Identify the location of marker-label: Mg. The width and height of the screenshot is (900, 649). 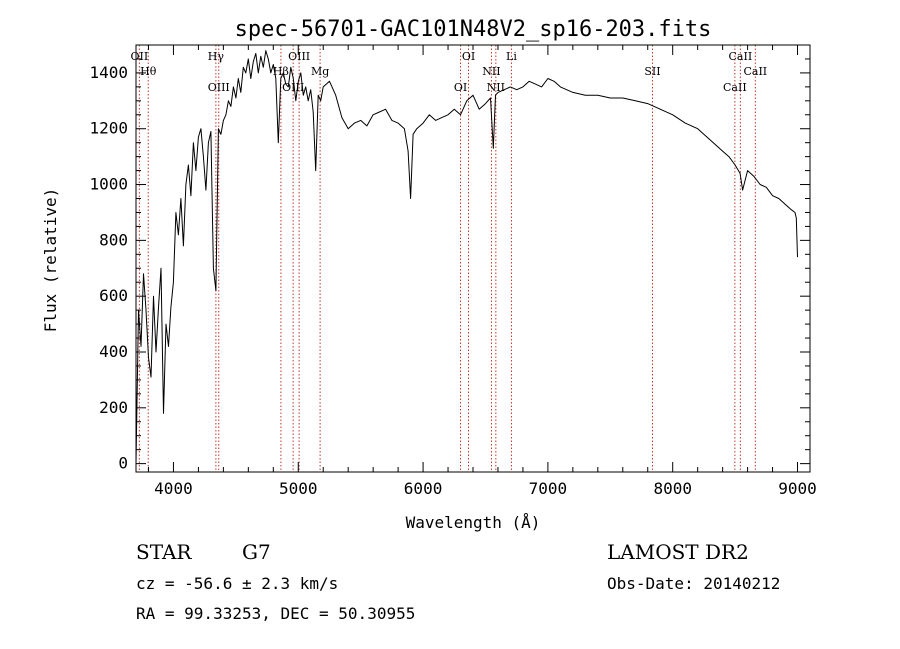
(320, 71).